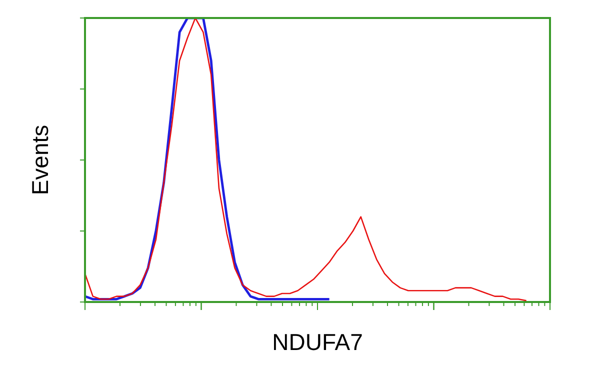 This screenshot has width=600, height=375. I want to click on x-axis-title: NDUFA7, so click(317, 342).